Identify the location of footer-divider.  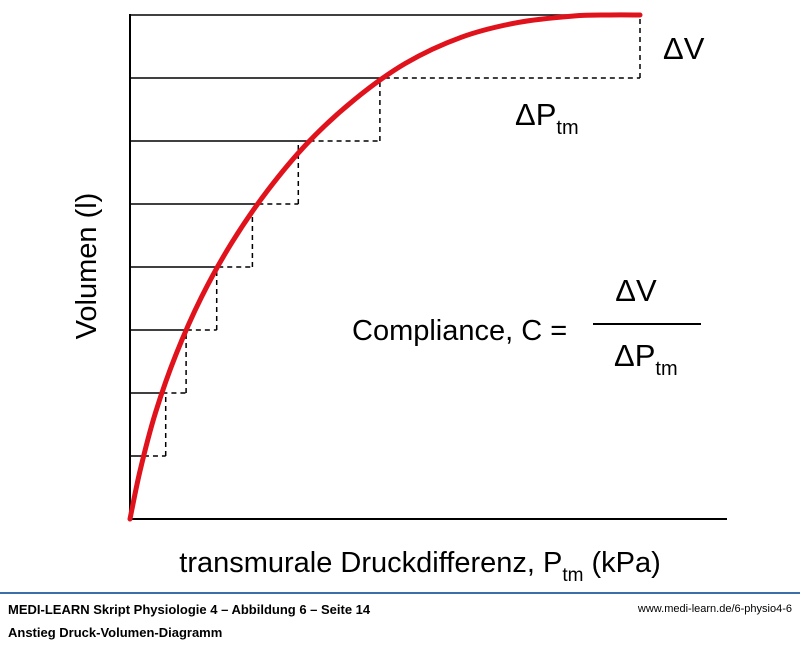
(400, 593).